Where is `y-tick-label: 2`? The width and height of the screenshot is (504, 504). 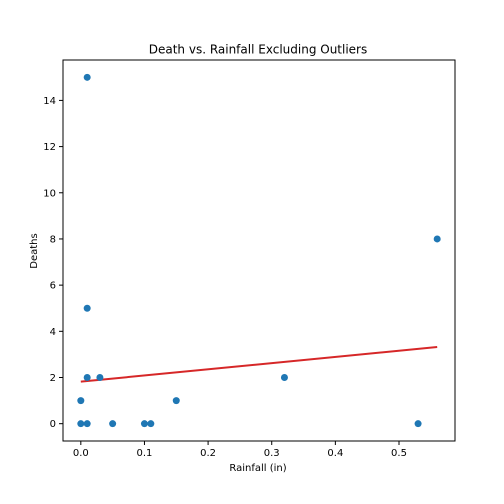 y-tick-label: 2 is located at coordinates (53, 378).